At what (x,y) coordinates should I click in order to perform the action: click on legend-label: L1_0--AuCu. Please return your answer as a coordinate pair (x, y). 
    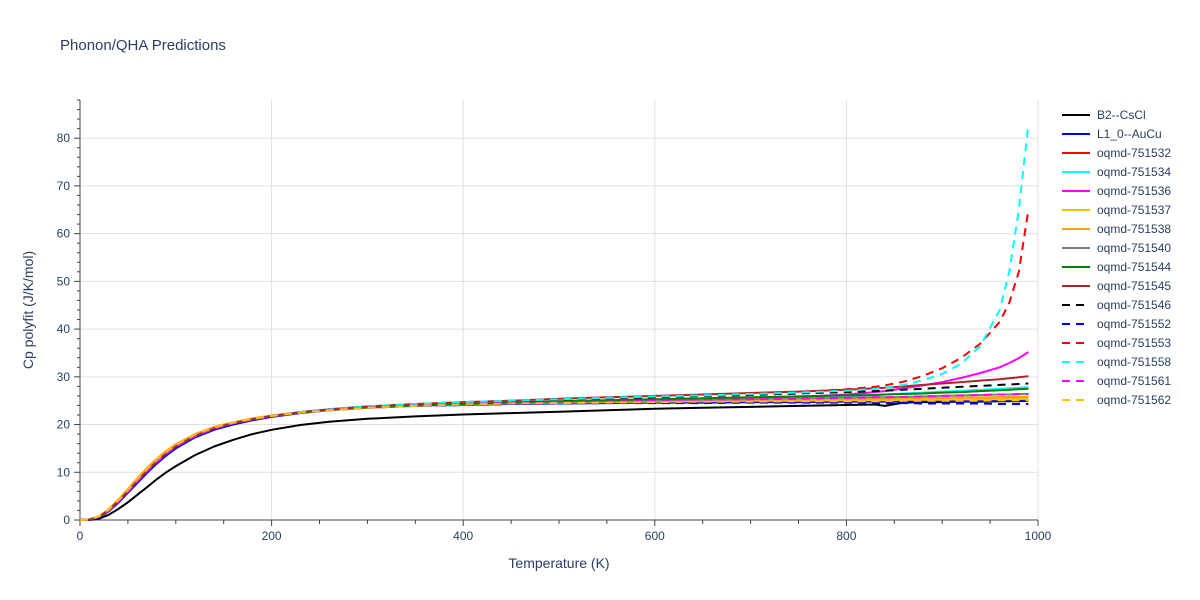
    Looking at the image, I should click on (1129, 134).